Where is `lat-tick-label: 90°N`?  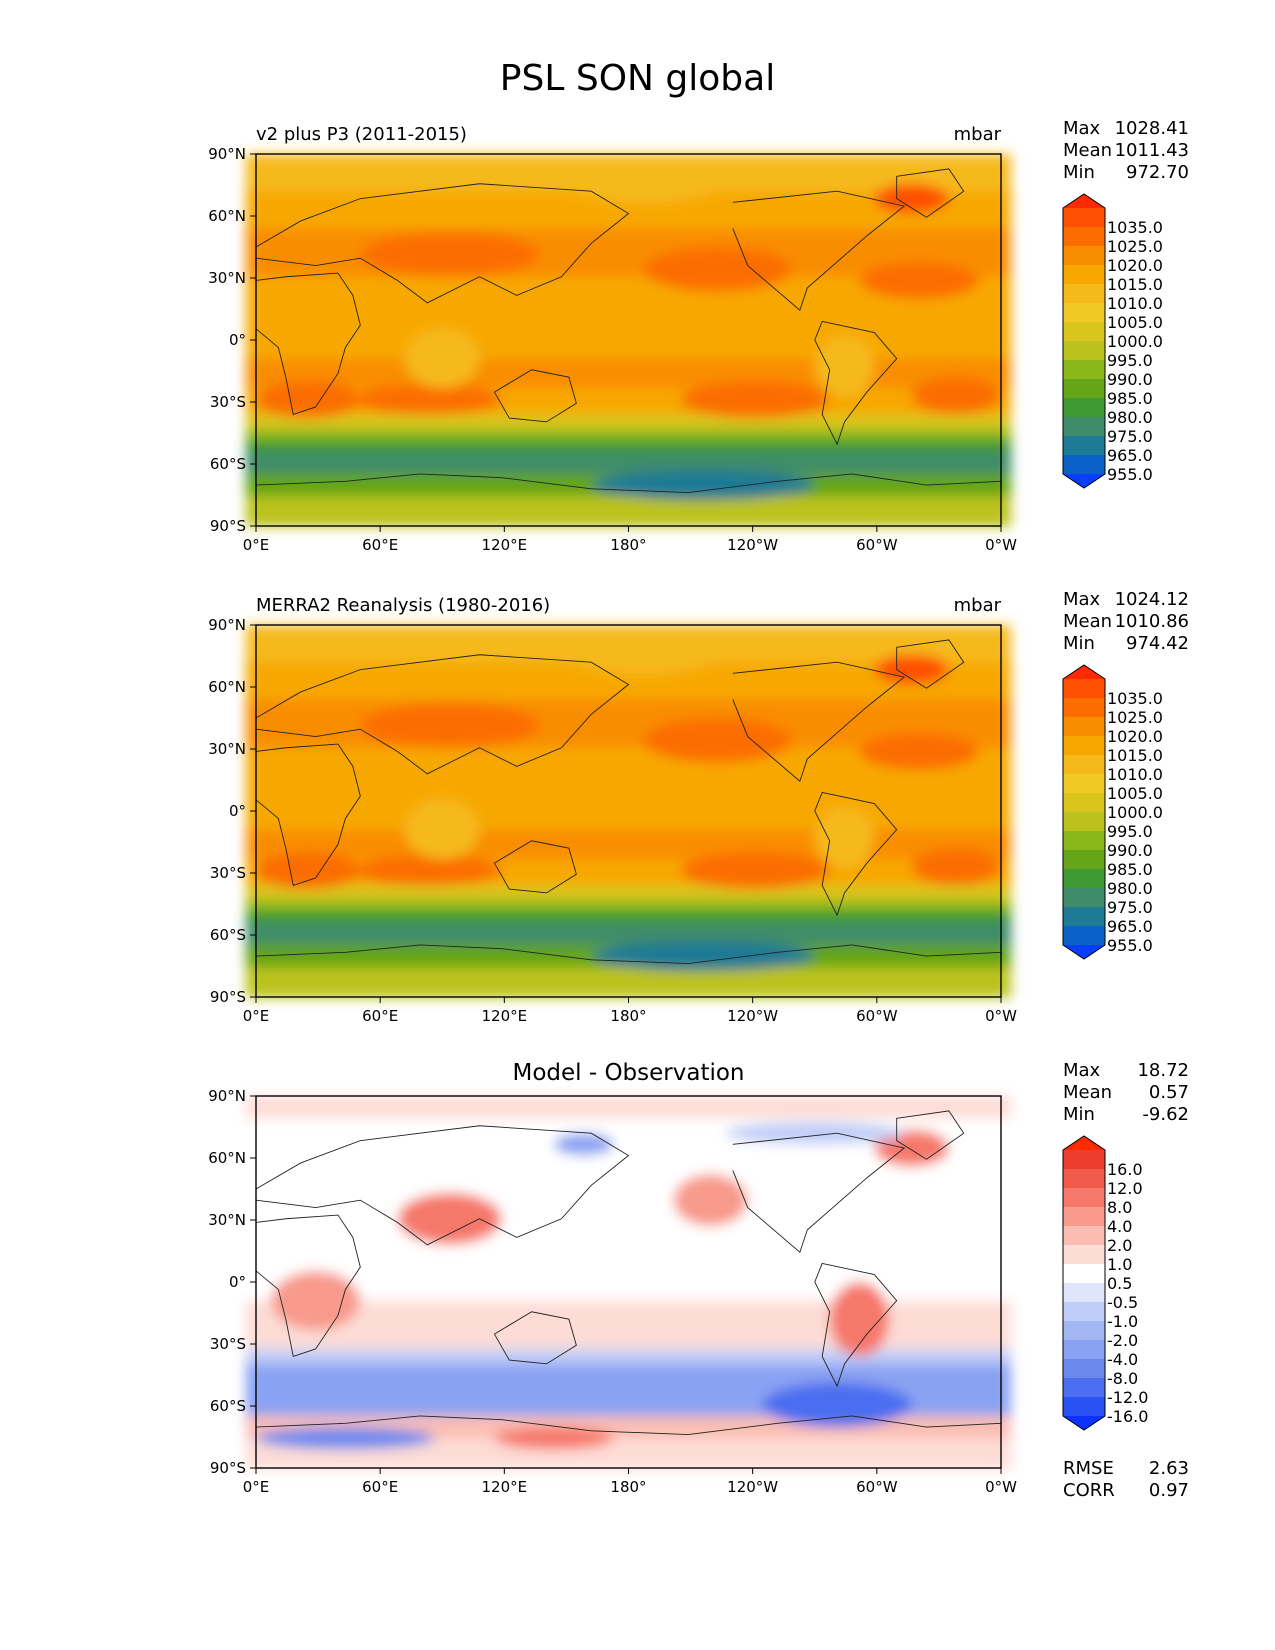 lat-tick-label: 90°N is located at coordinates (227, 1096).